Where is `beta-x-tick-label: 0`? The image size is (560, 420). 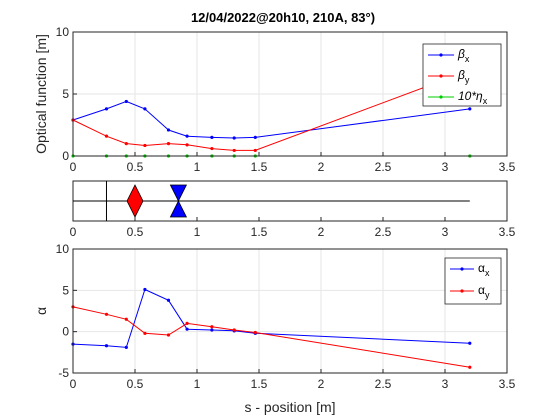
beta-x-tick-label: 0 is located at coordinates (73, 167).